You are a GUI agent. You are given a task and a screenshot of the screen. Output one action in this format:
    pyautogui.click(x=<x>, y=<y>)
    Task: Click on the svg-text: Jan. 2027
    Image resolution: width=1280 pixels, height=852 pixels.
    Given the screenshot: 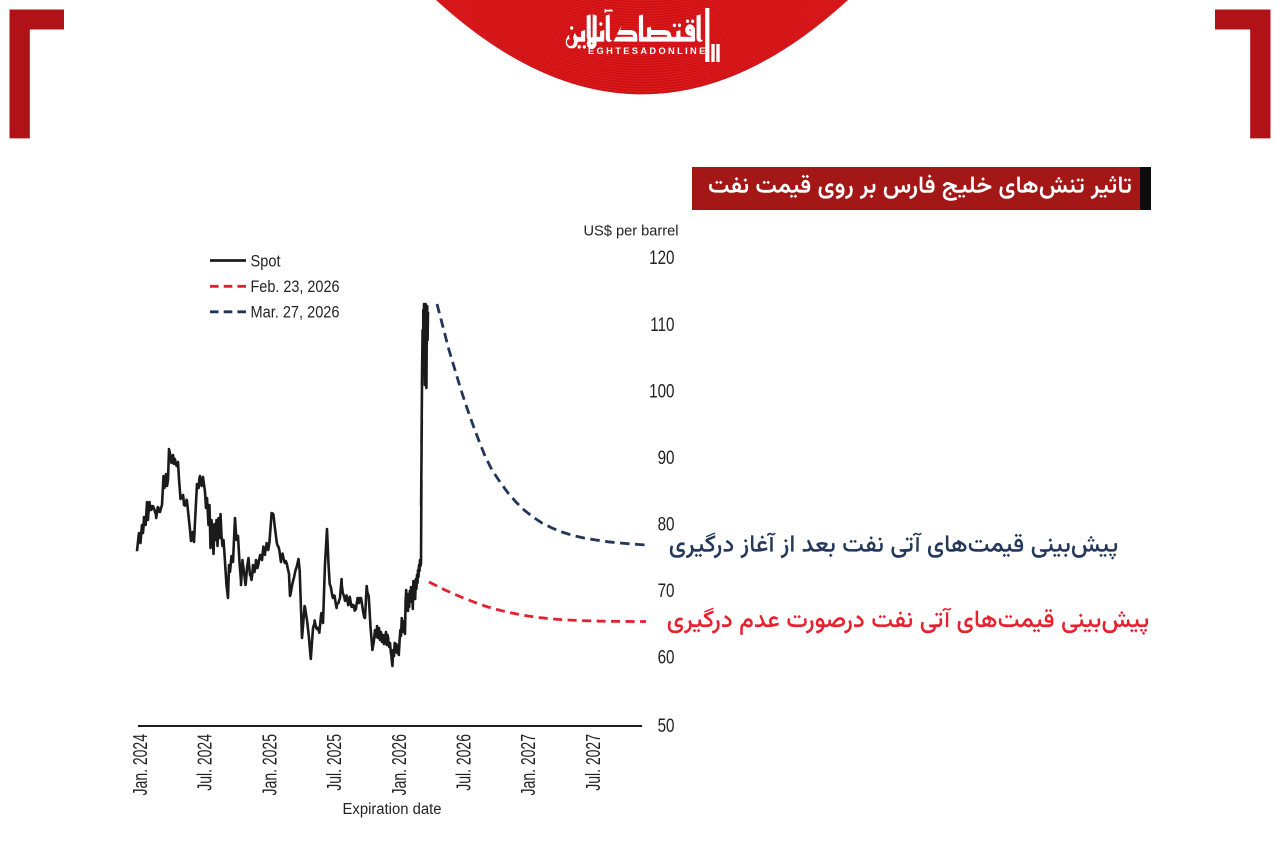 What is the action you would take?
    pyautogui.click(x=528, y=764)
    